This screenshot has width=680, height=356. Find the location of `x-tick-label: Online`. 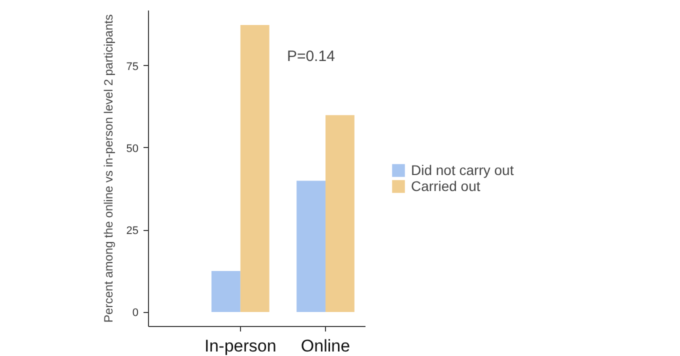

x-tick-label: Online is located at coordinates (325, 346).